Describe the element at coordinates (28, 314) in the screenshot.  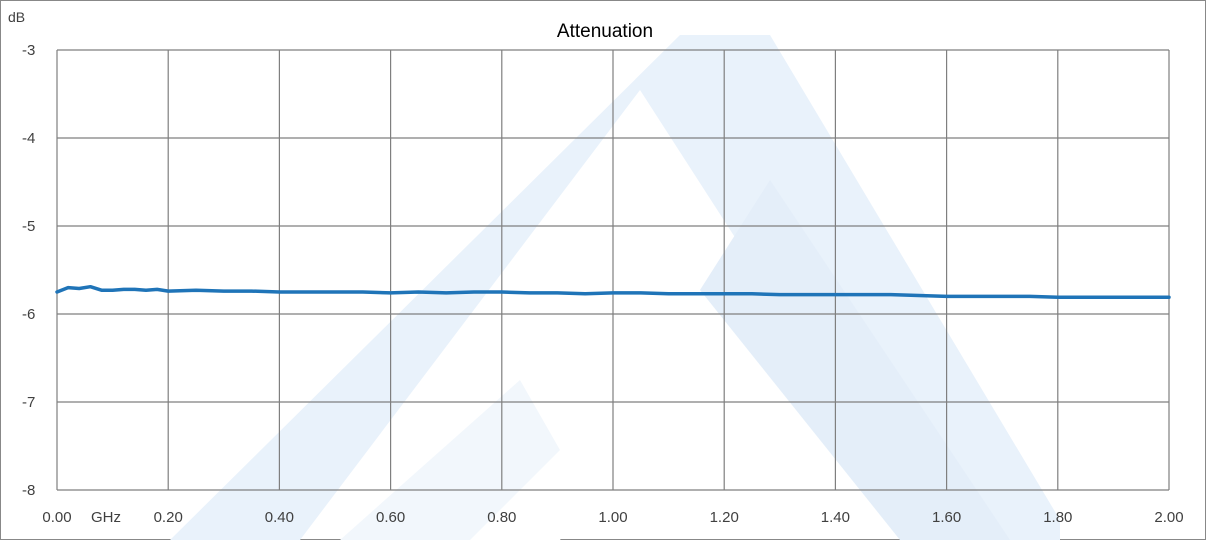
I see `y-tick-label: -6` at that location.